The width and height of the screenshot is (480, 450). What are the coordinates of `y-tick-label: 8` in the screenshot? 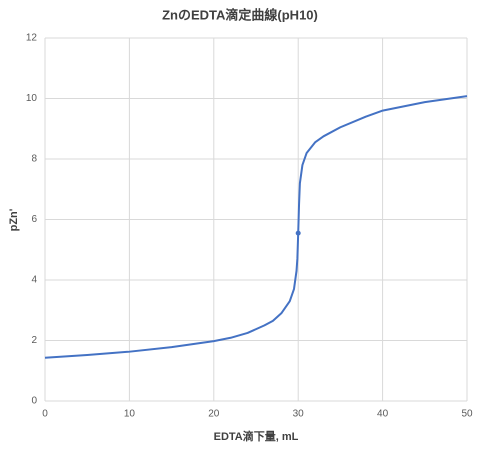 It's located at (34, 159).